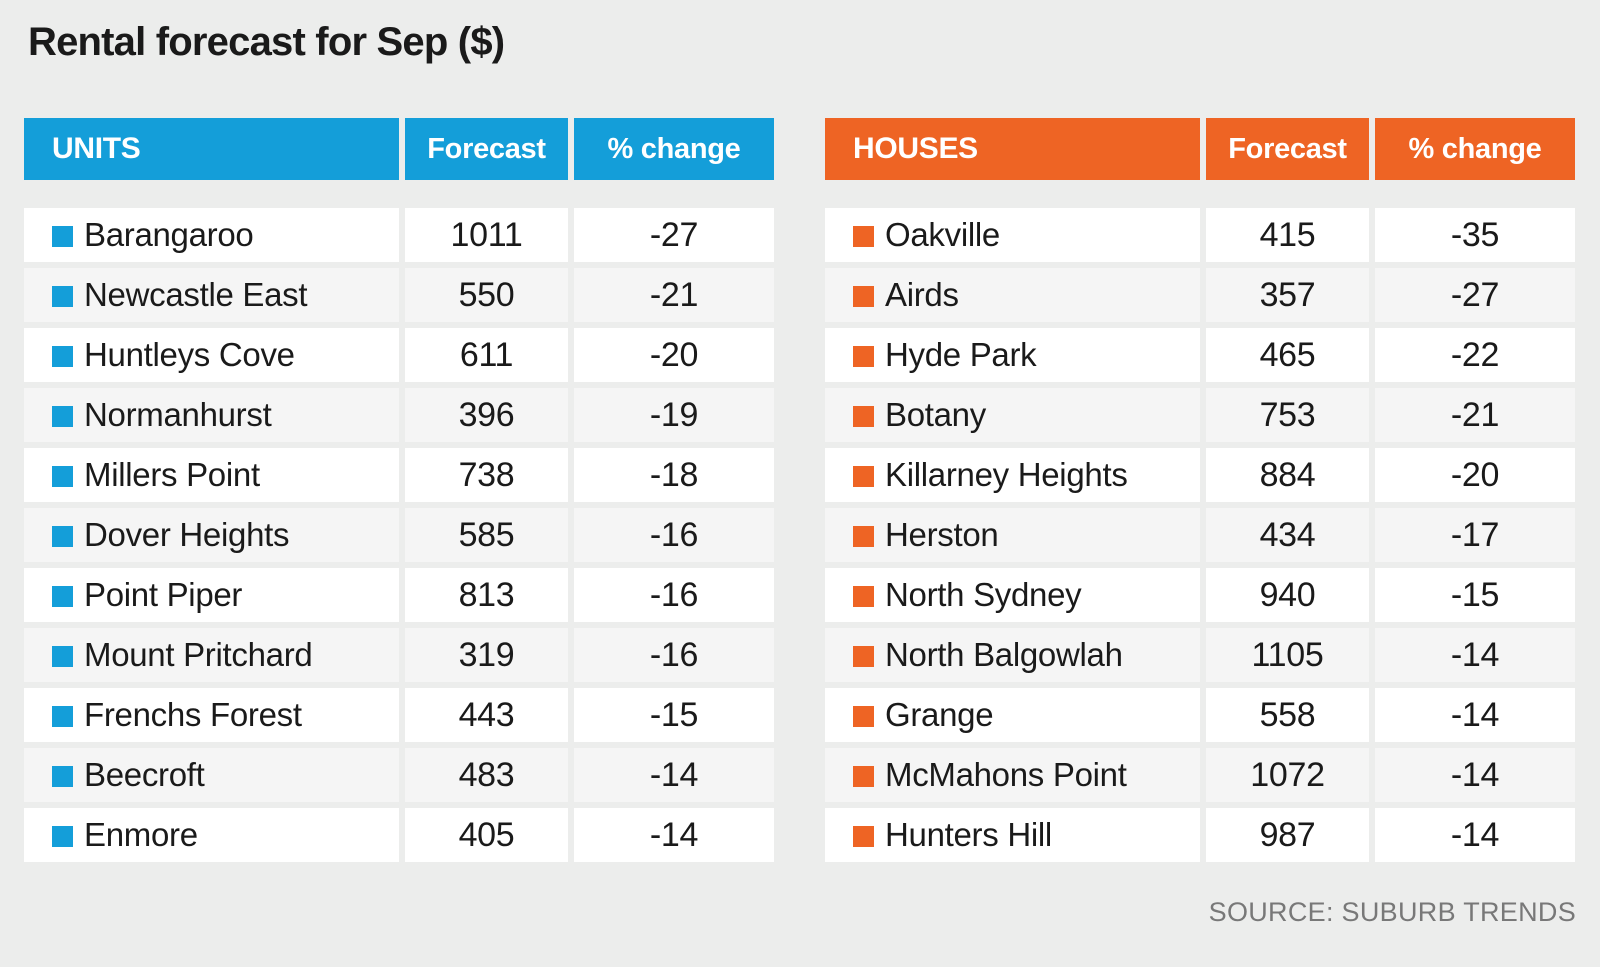 Image resolution: width=1600 pixels, height=967 pixels. What do you see at coordinates (399, 355) in the screenshot?
I see `table-row: Huntleys Cove 611 -20` at bounding box center [399, 355].